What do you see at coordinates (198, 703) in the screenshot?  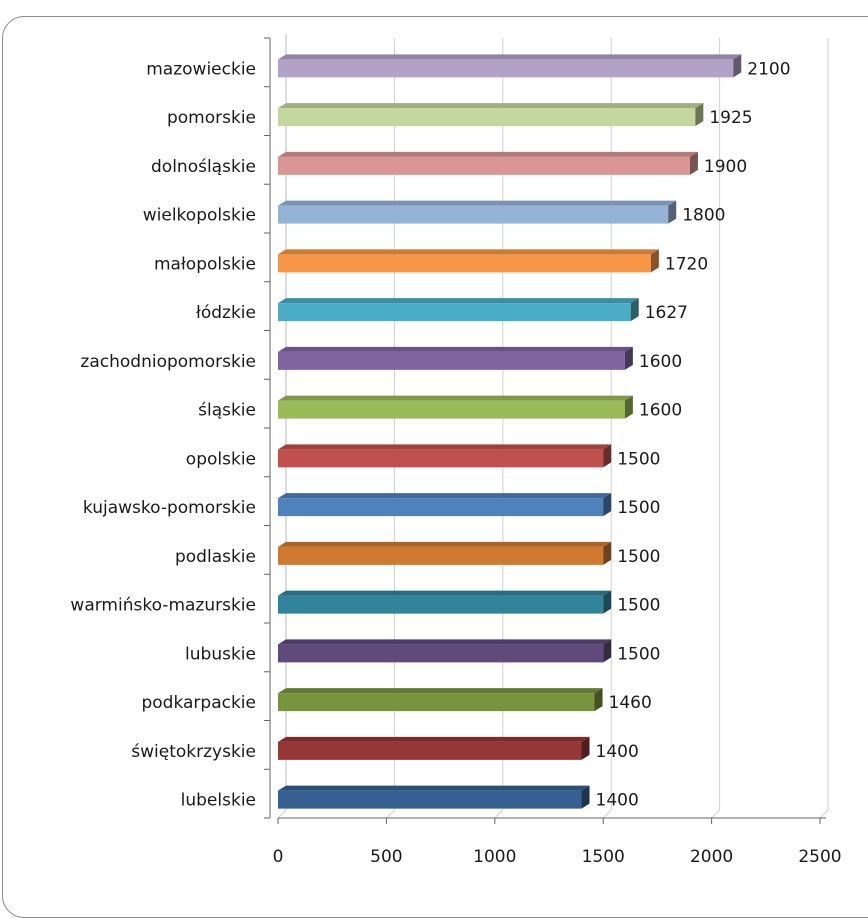 I see `category-label: podkarpackie` at bounding box center [198, 703].